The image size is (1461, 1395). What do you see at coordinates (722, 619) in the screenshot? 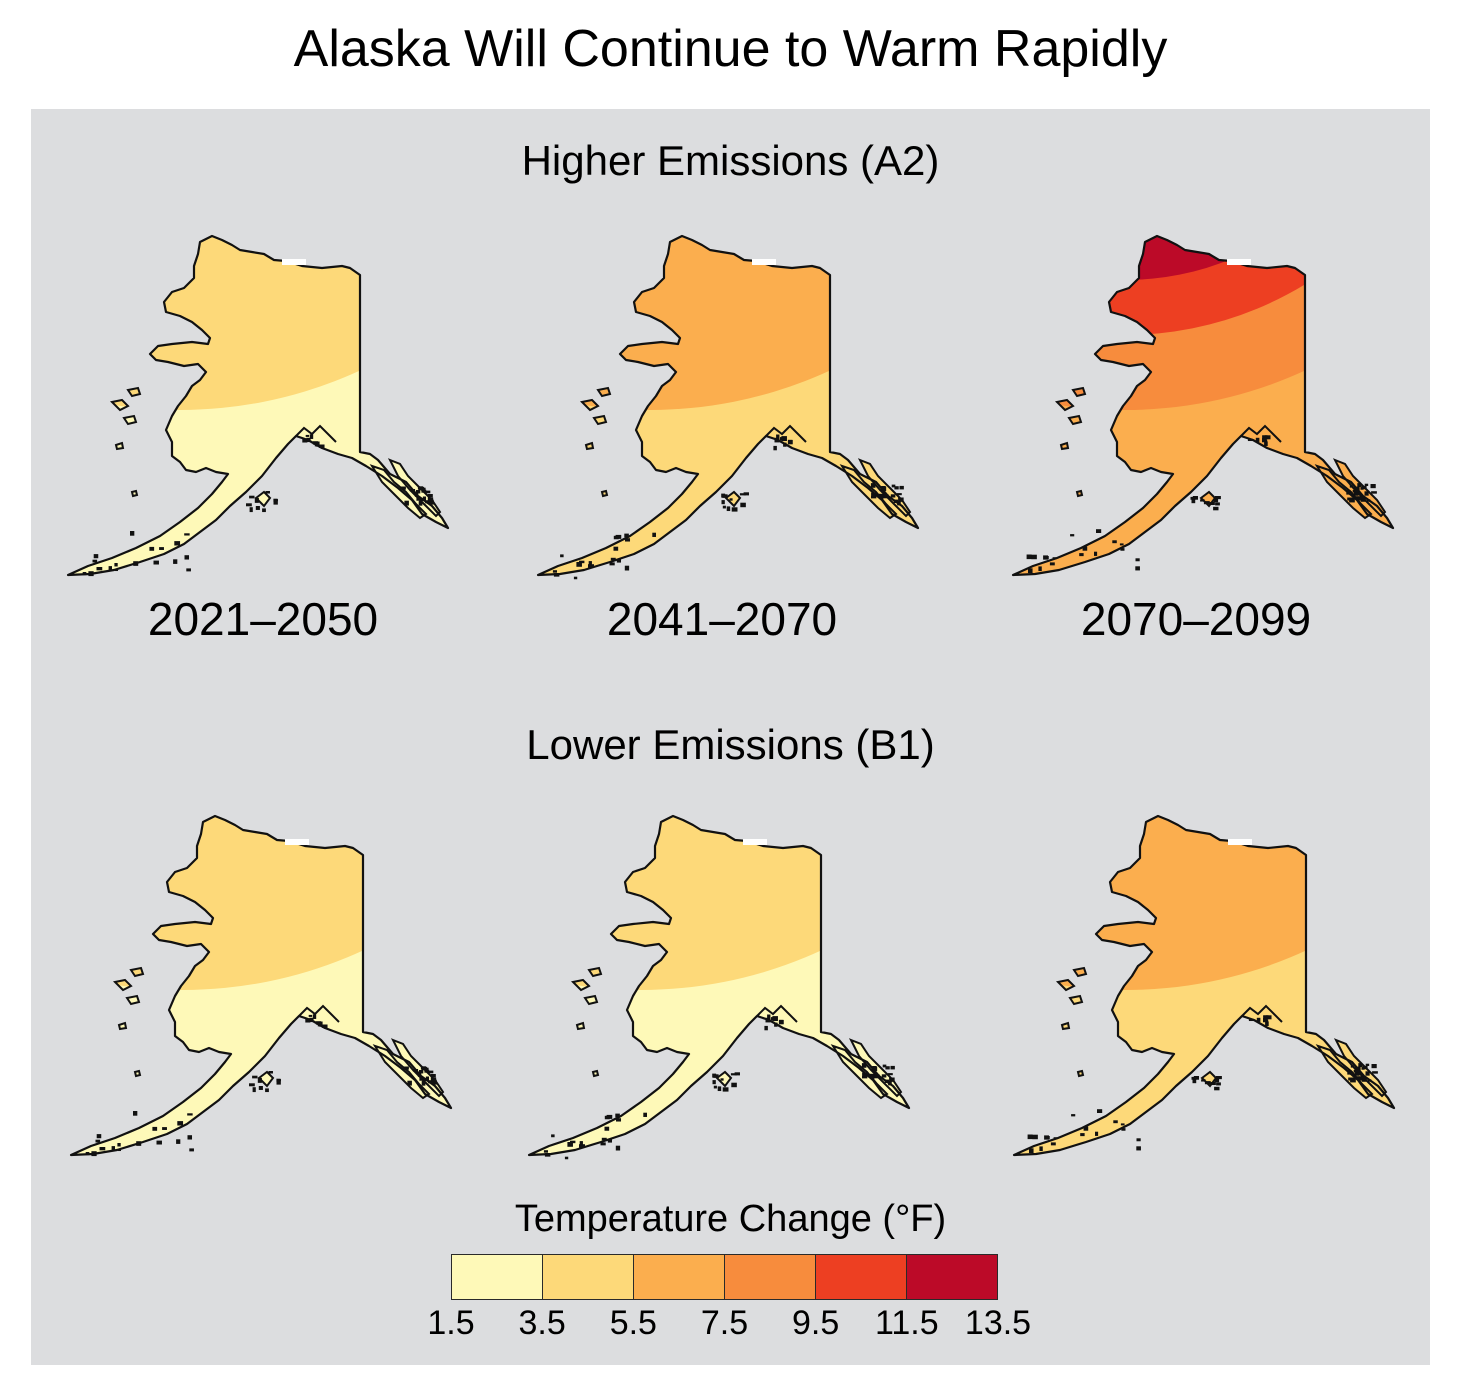
I see `period-label-2041-2070: 2041–2070` at bounding box center [722, 619].